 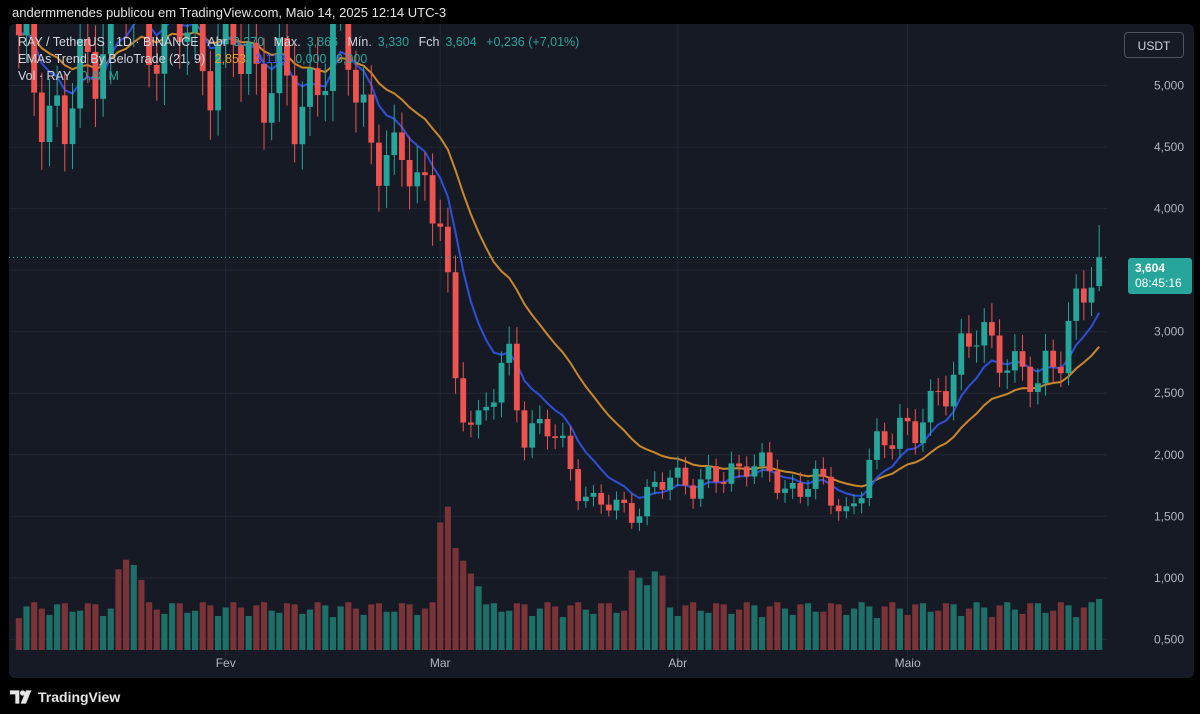 What do you see at coordinates (429, 42) in the screenshot?
I see `close-label: Fch` at bounding box center [429, 42].